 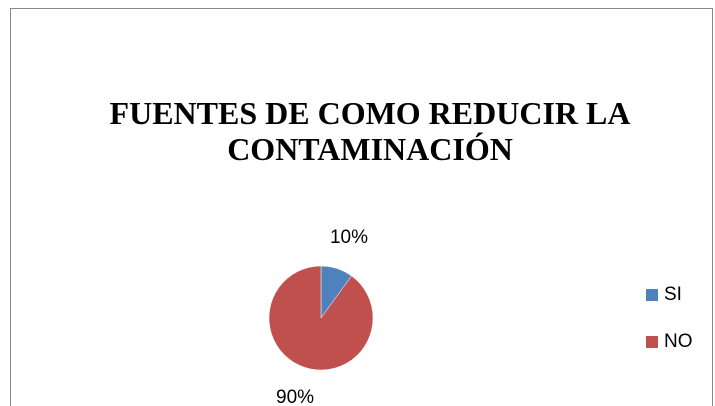 What do you see at coordinates (321, 318) in the screenshot?
I see `pie-slice` at bounding box center [321, 318].